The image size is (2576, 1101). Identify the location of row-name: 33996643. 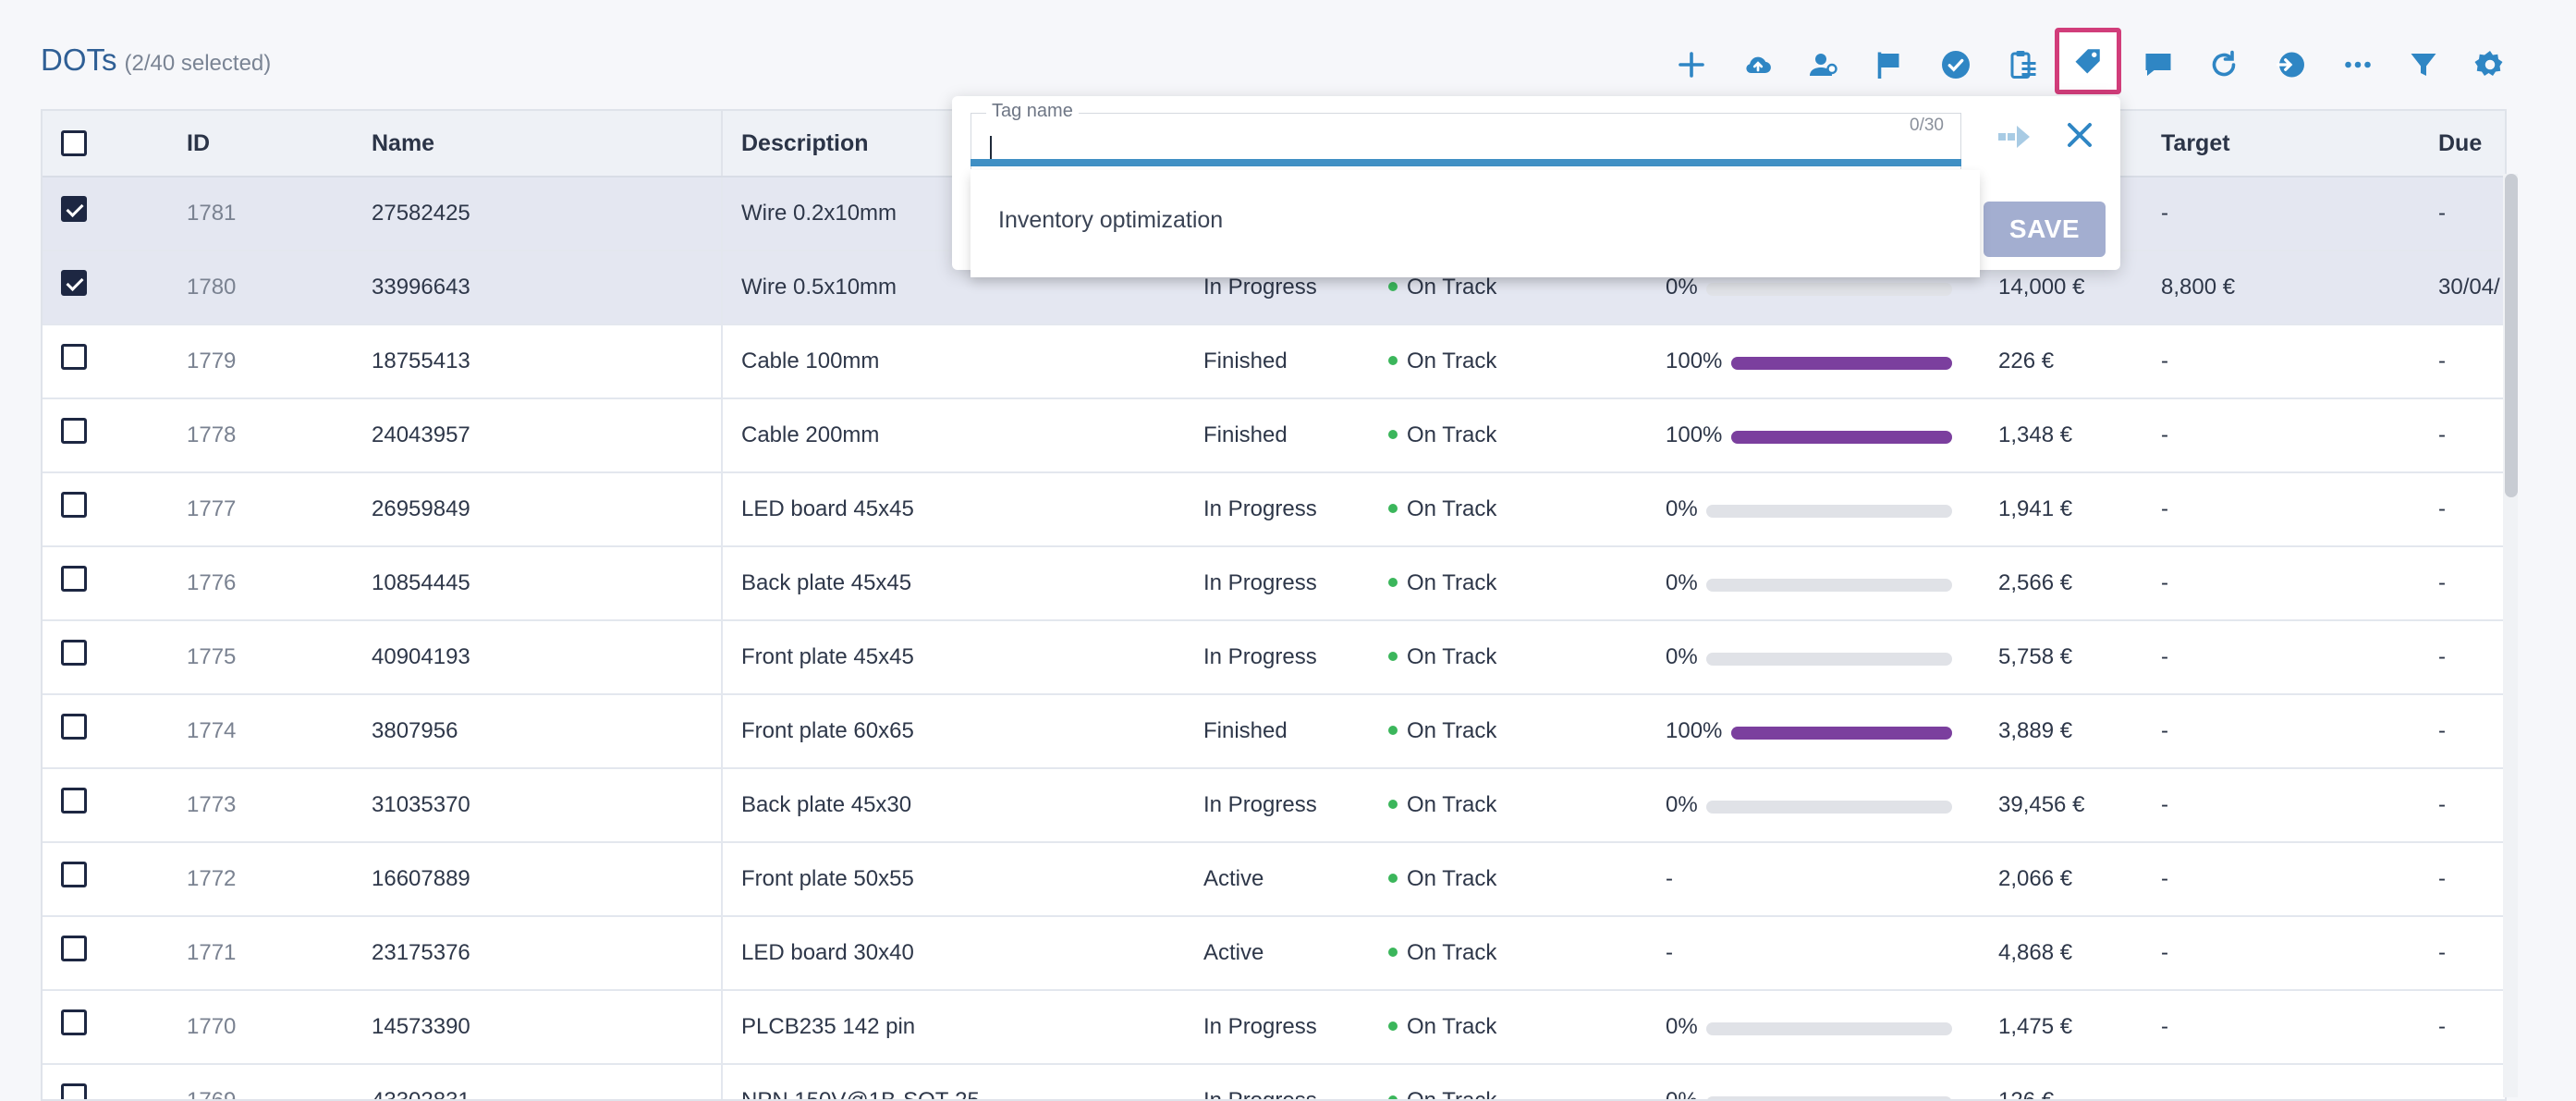
(421, 287).